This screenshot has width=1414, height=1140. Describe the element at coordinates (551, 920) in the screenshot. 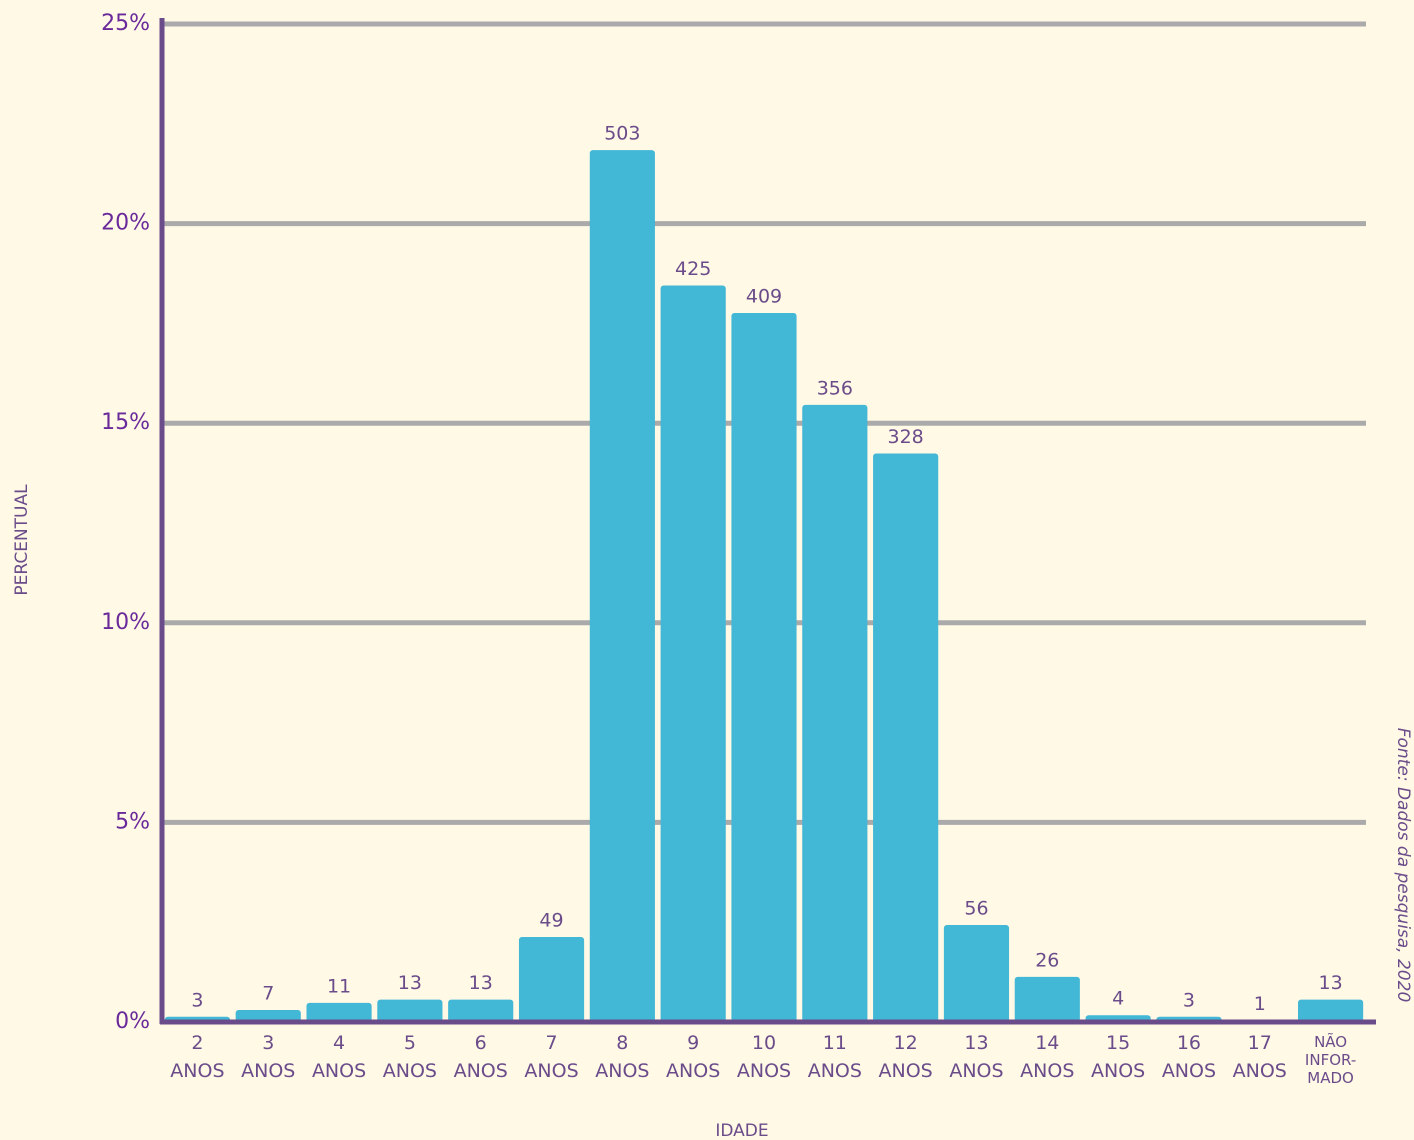

I see `data-label: 49` at that location.